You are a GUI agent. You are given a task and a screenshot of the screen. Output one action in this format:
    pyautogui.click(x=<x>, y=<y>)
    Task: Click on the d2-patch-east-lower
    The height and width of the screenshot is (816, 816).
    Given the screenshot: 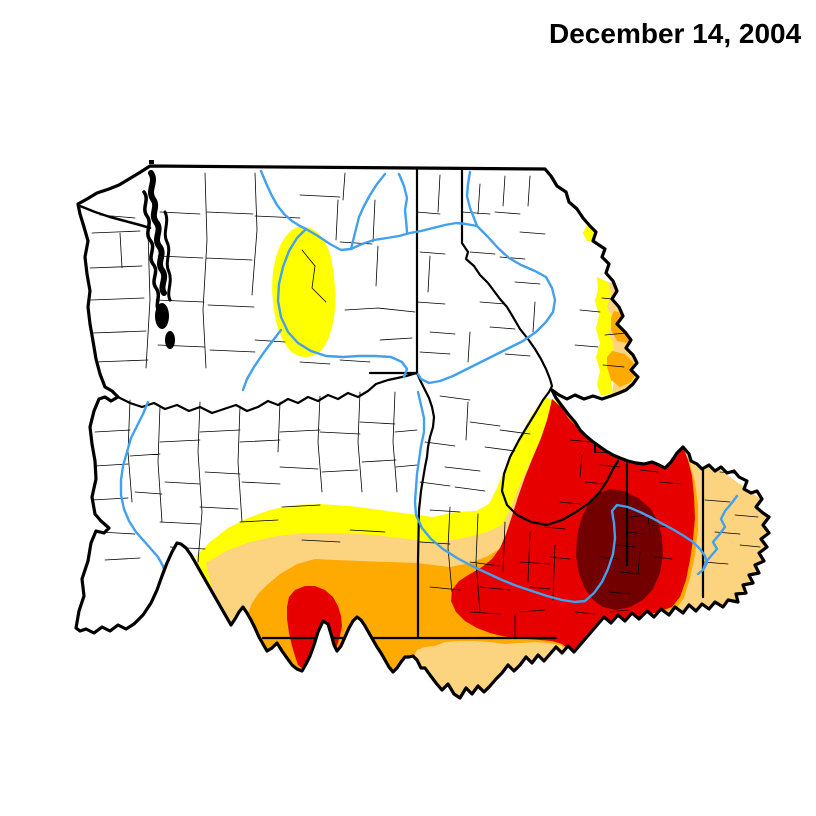 What is the action you would take?
    pyautogui.click(x=622, y=369)
    